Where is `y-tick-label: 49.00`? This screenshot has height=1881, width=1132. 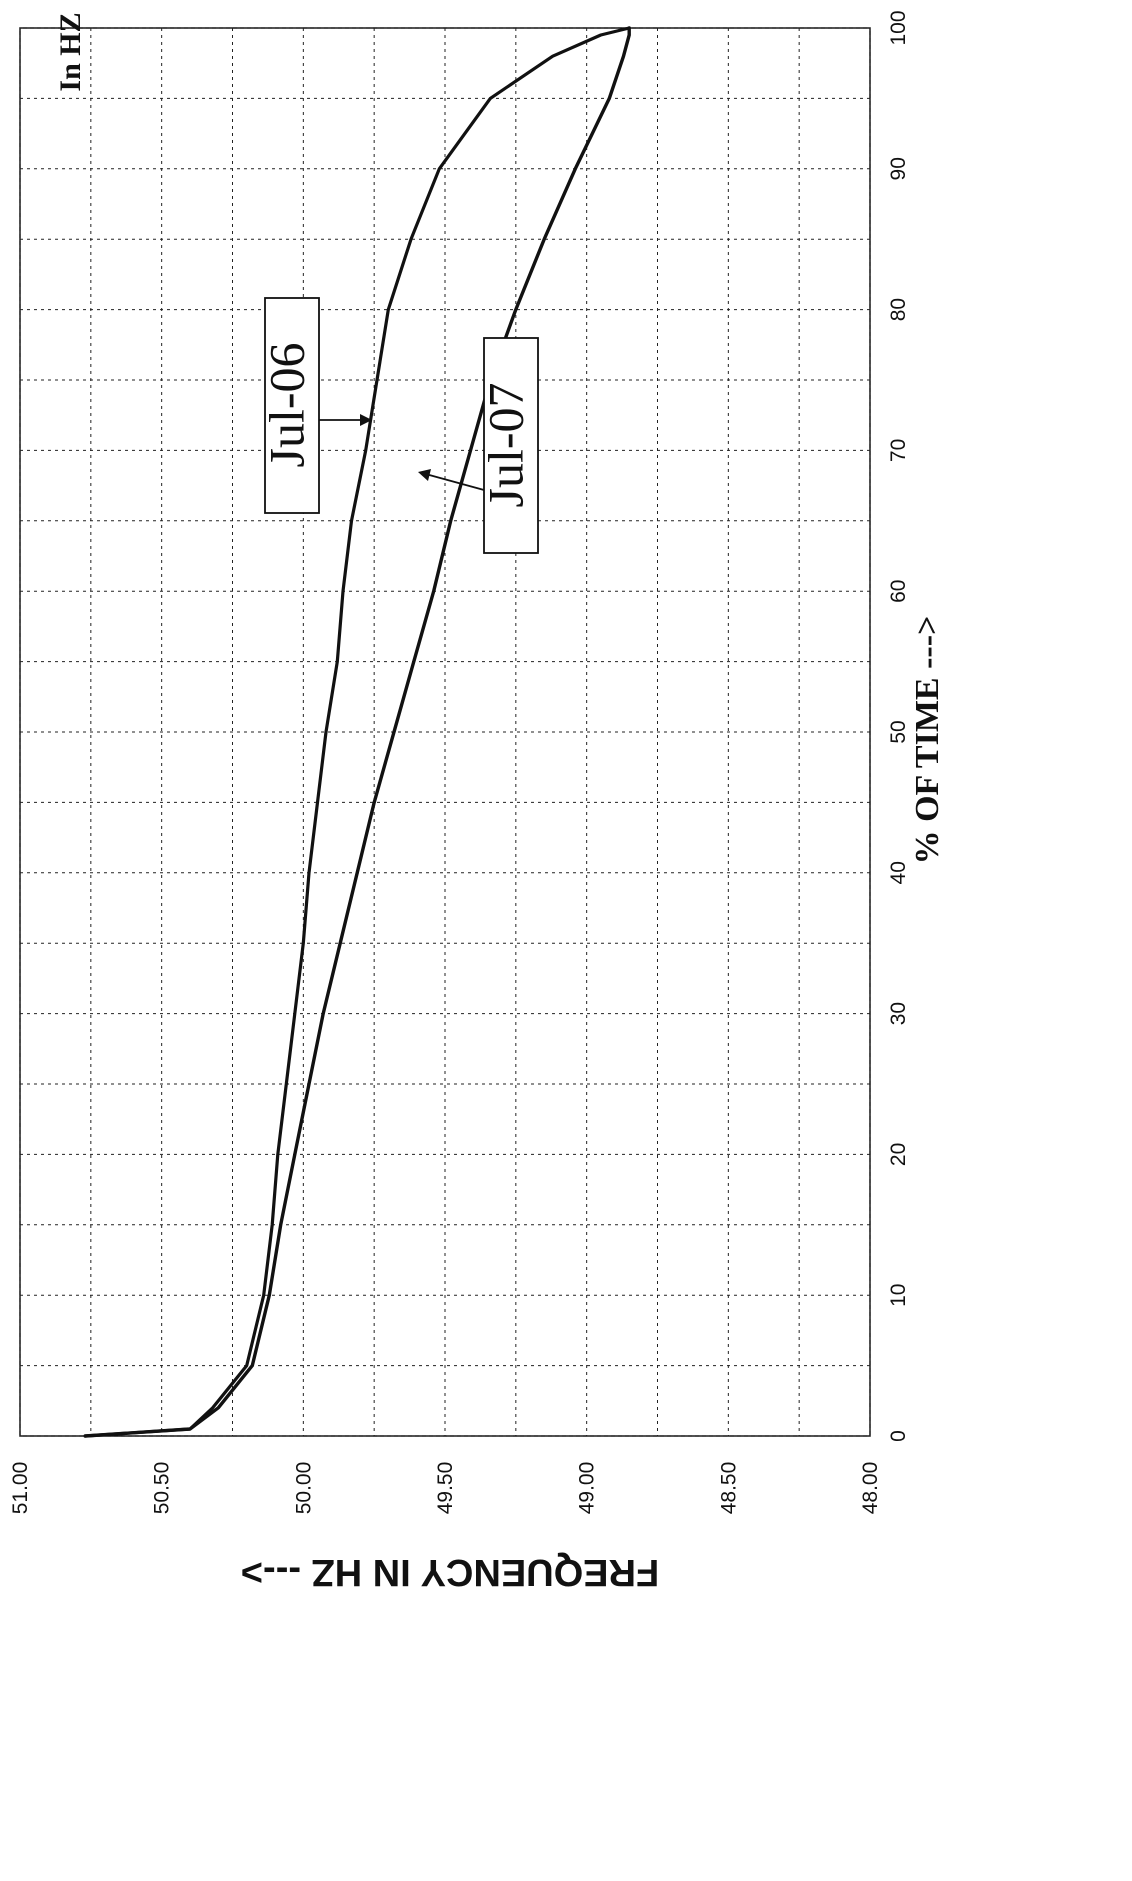 y-tick-label: 49.00 is located at coordinates (587, 1488).